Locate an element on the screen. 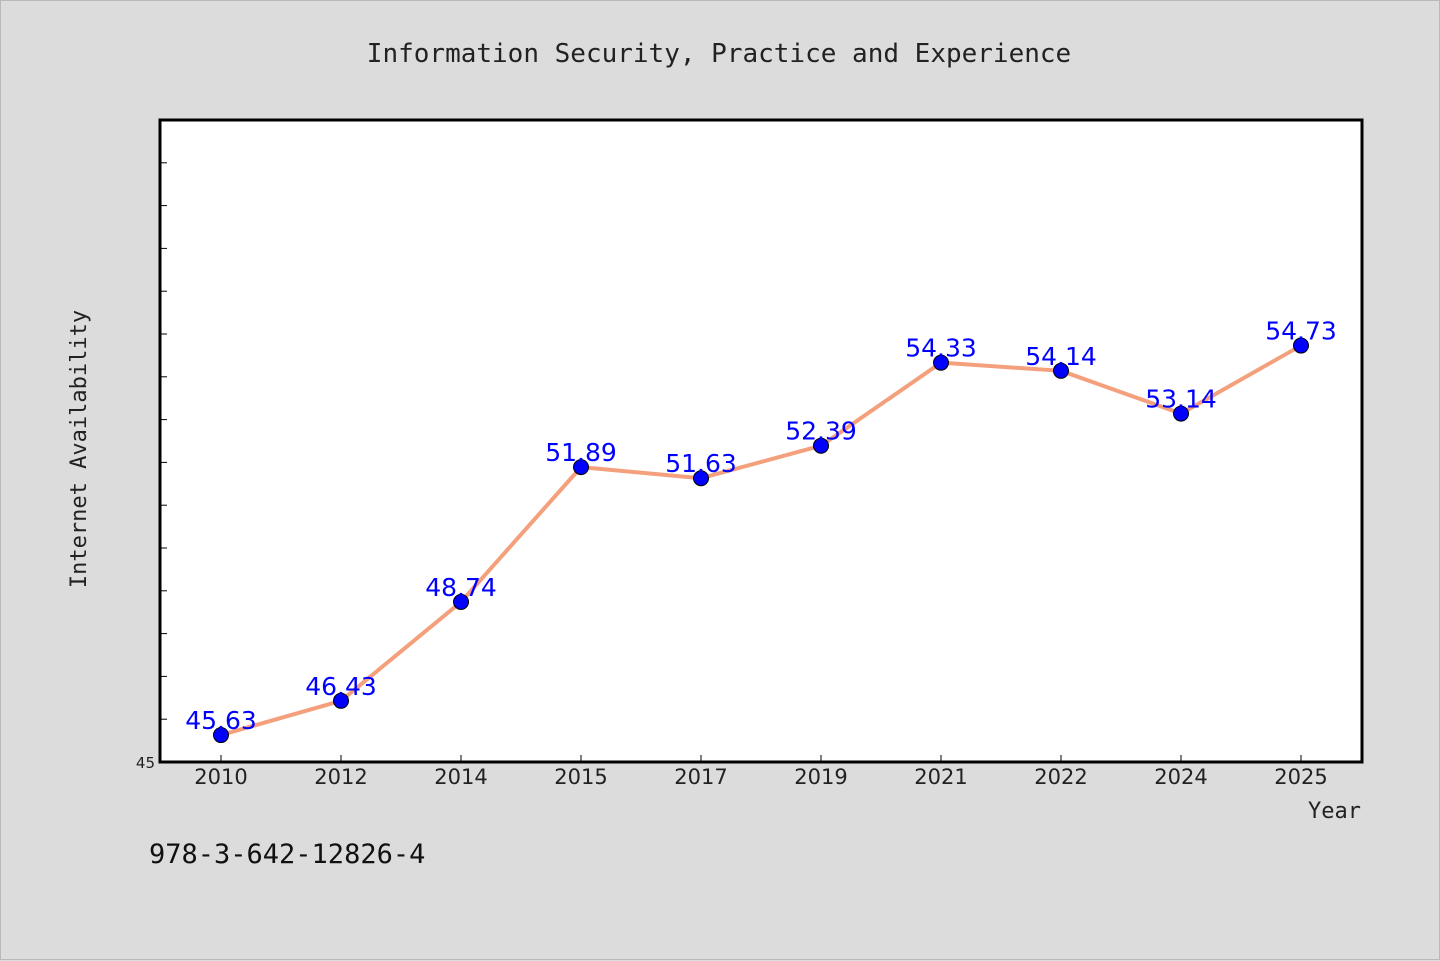 This screenshot has width=1440, height=961. x-tick-label: 2010 is located at coordinates (220, 777).